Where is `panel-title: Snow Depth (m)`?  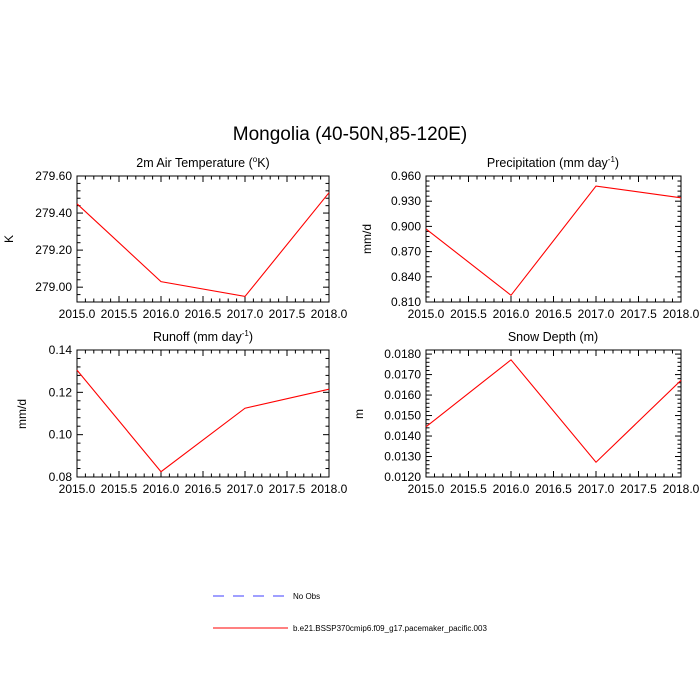 panel-title: Snow Depth (m) is located at coordinates (553, 337).